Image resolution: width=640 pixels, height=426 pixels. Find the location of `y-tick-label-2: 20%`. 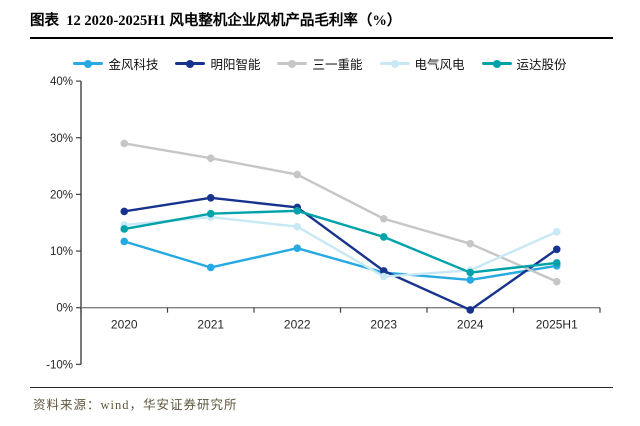

y-tick-label-2: 20% is located at coordinates (61, 195).